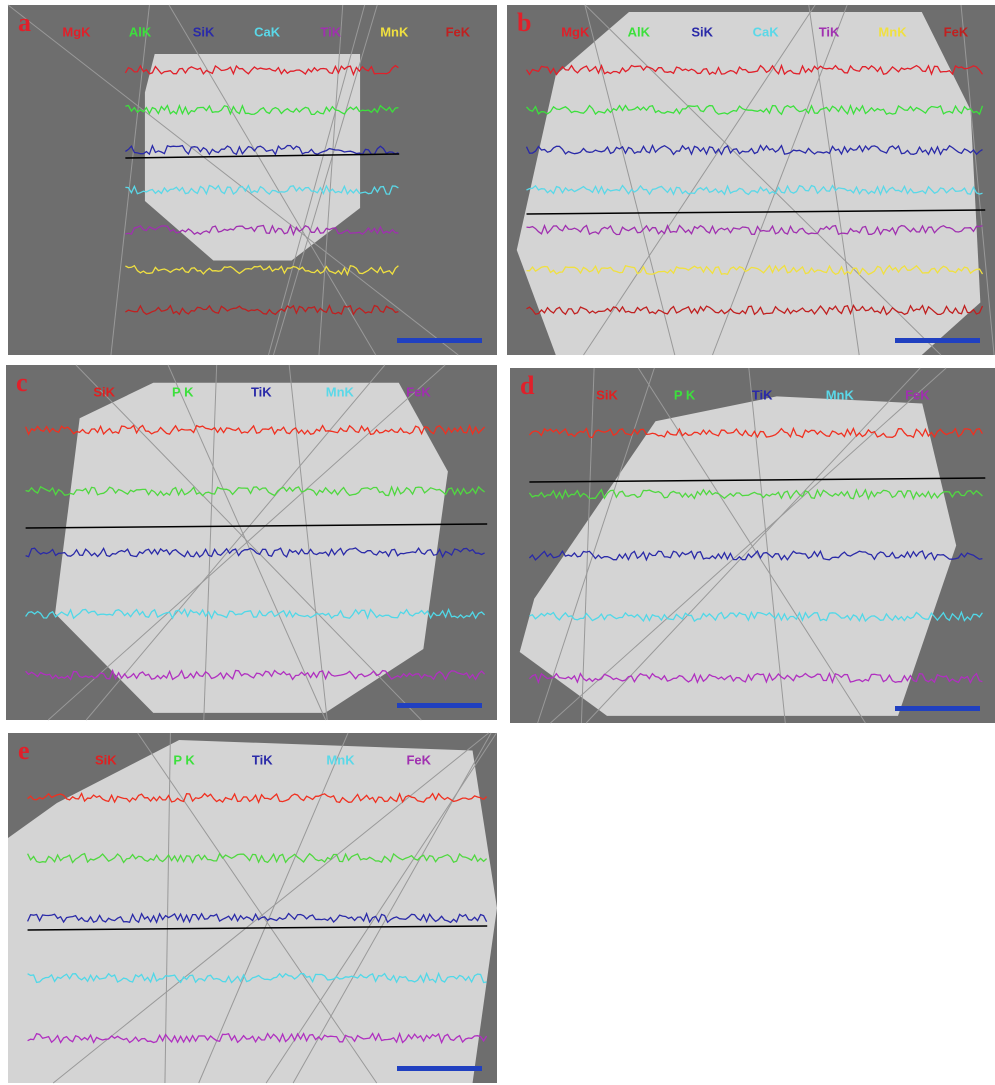 The height and width of the screenshot is (1085, 995). I want to click on panel-label: e, so click(24, 750).